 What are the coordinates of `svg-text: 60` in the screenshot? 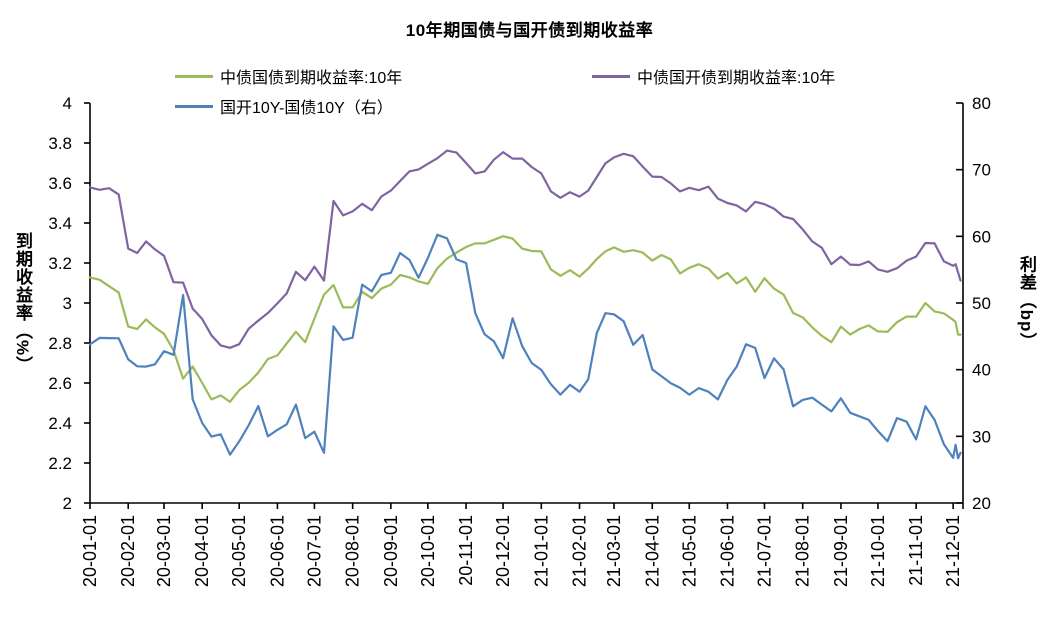 It's located at (981, 236).